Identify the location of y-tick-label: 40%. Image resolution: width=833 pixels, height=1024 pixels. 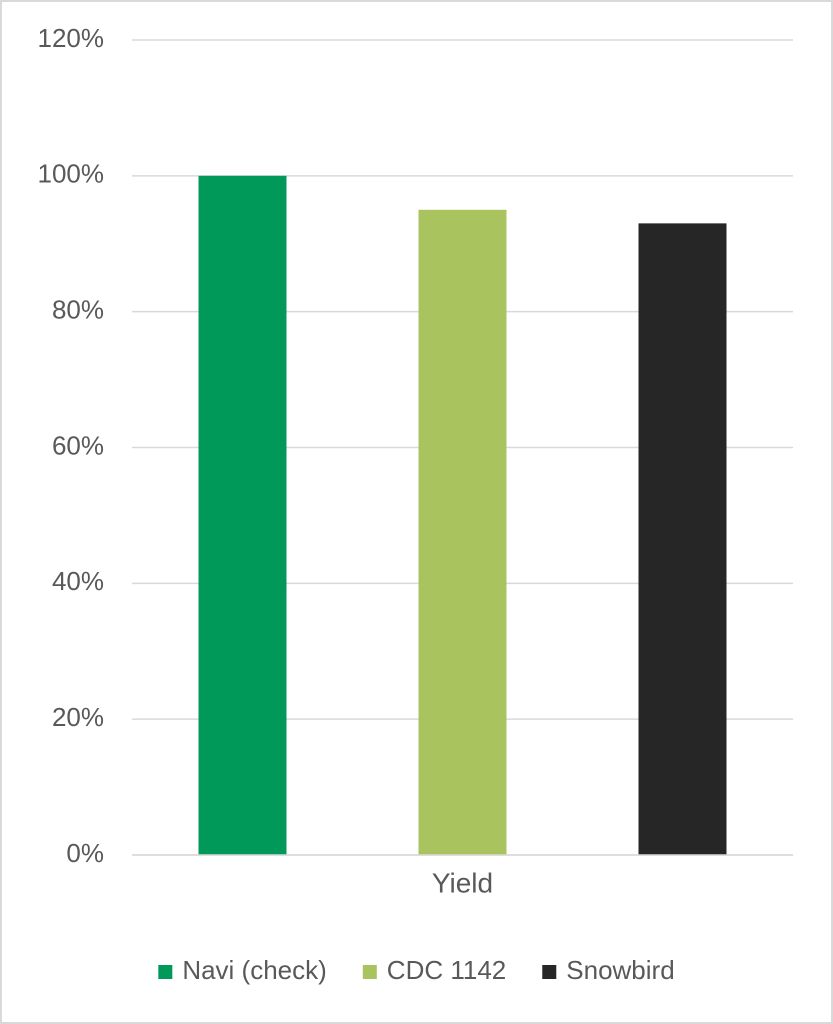
(78, 581).